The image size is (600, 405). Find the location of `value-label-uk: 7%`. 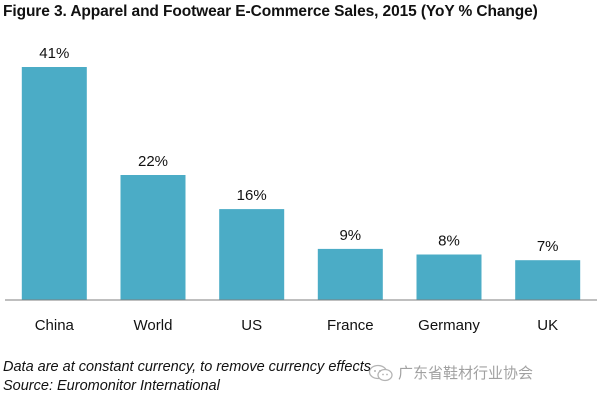

value-label-uk: 7% is located at coordinates (548, 246).